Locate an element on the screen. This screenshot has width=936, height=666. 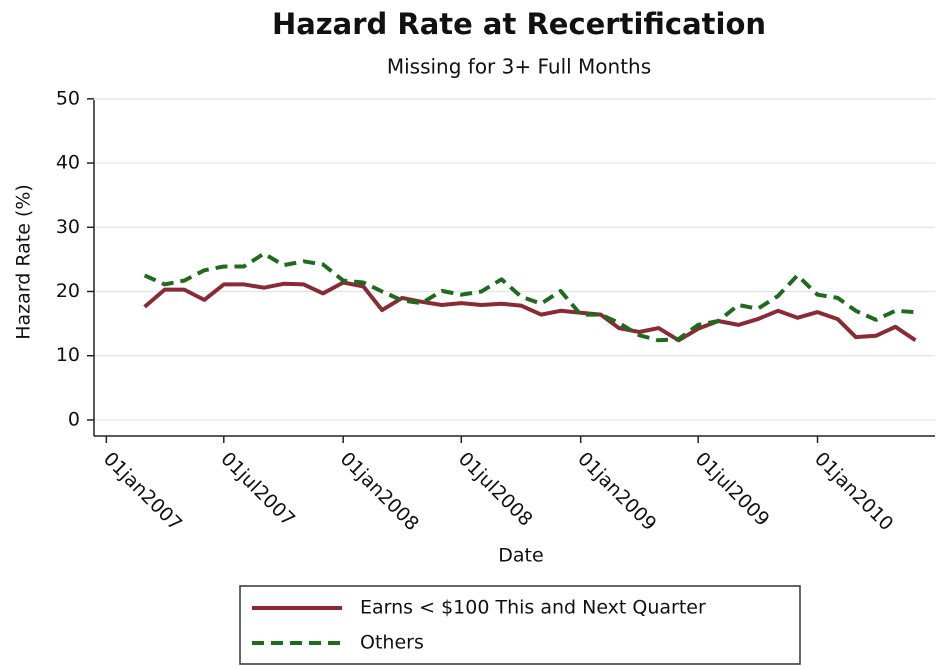
x-tick-label: 01jul2007 is located at coordinates (257, 489).